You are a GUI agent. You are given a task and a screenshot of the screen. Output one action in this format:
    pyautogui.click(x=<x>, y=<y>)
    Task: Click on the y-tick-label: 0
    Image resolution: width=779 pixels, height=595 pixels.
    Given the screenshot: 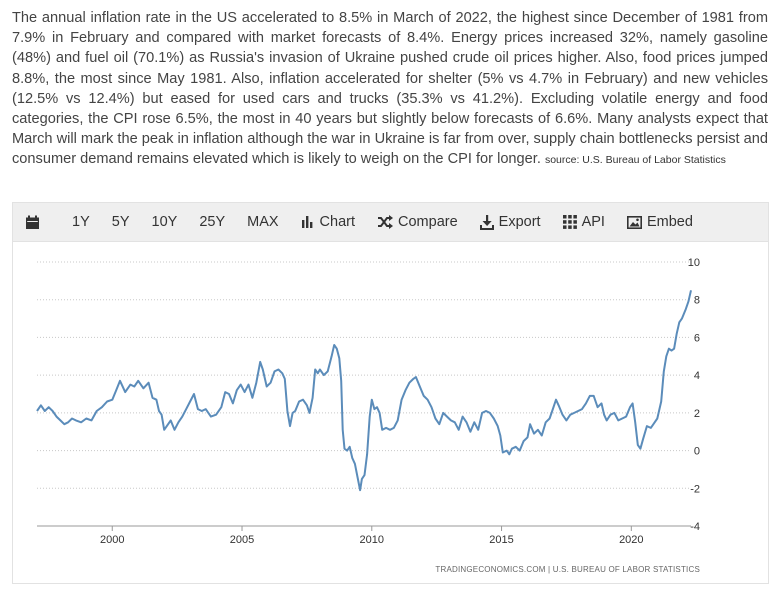 What is the action you would take?
    pyautogui.click(x=697, y=452)
    